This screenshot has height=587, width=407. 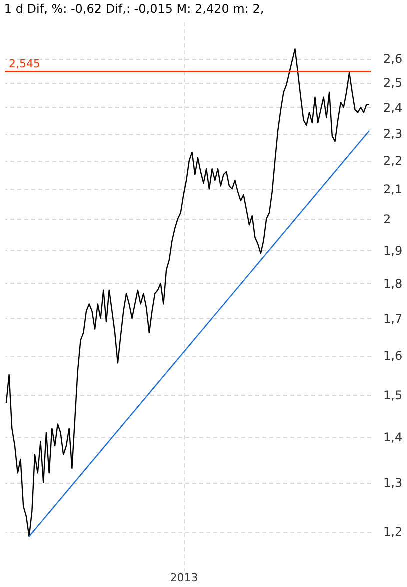 What do you see at coordinates (393, 107) in the screenshot?
I see `y-tick-label: 2,4` at bounding box center [393, 107].